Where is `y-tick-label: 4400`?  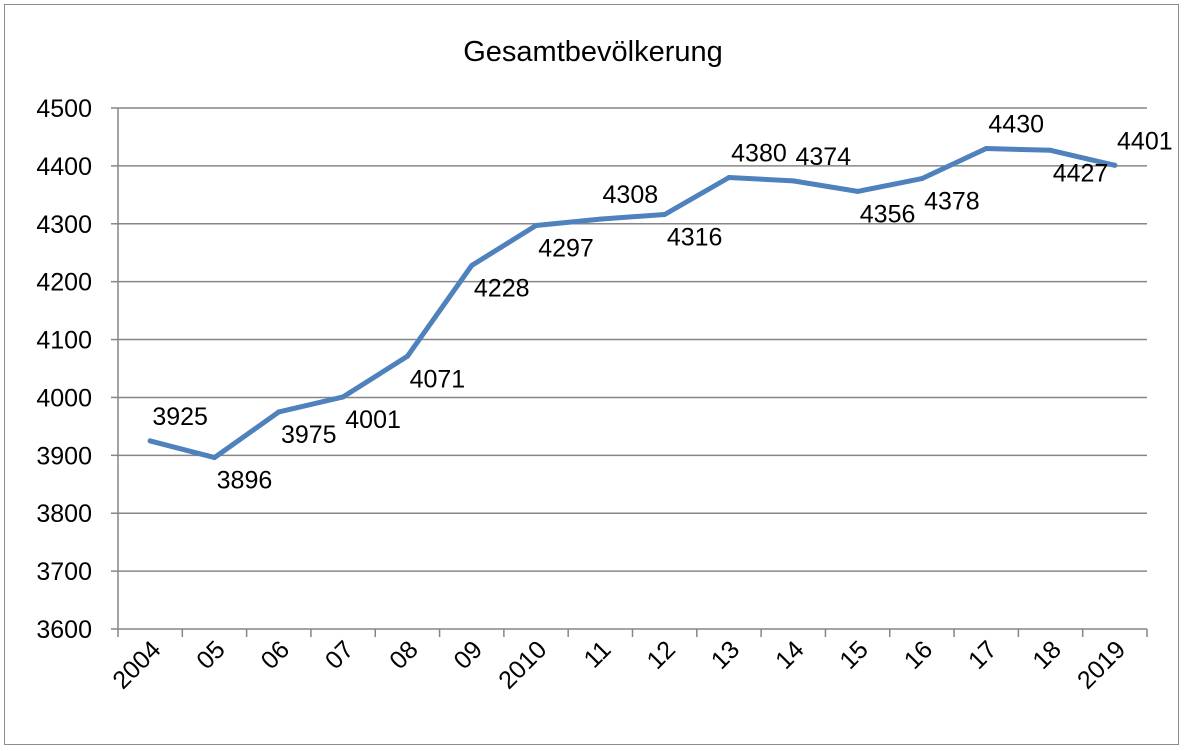
y-tick-label: 4400 is located at coordinates (64, 167).